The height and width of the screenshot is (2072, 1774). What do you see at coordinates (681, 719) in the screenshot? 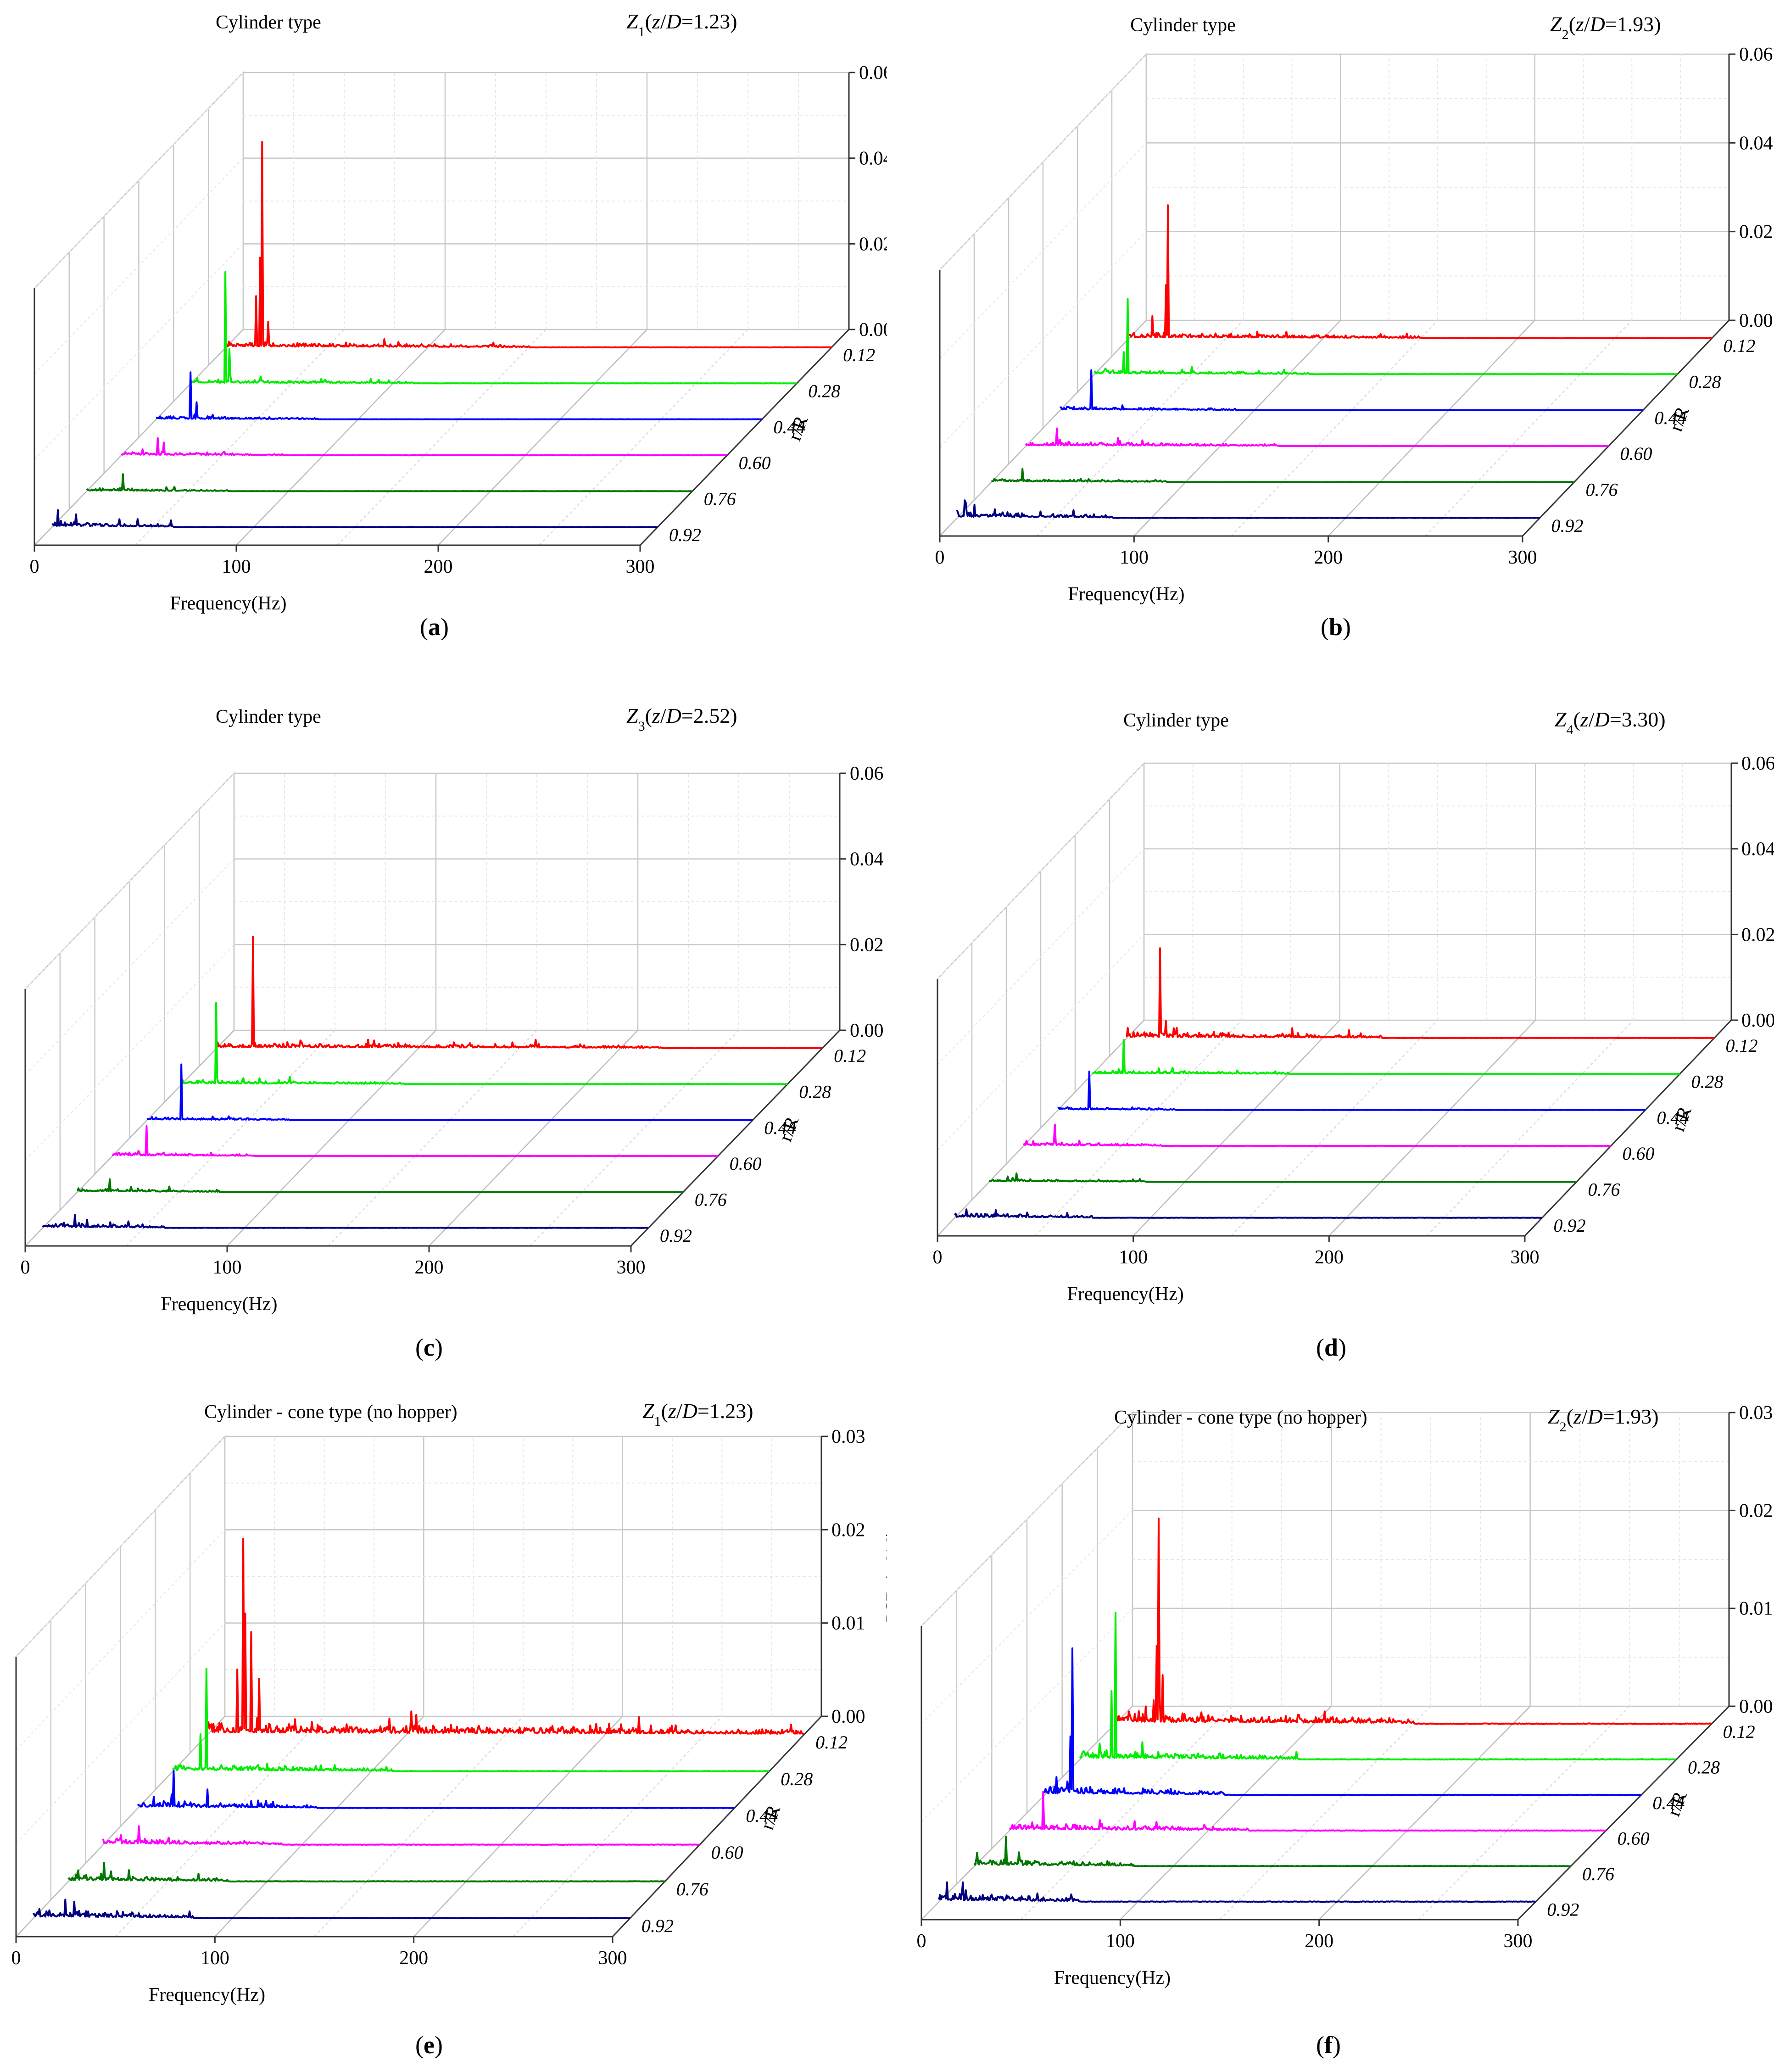
I see `chart-c-height-label: Z3(z/D=2.52)` at bounding box center [681, 719].